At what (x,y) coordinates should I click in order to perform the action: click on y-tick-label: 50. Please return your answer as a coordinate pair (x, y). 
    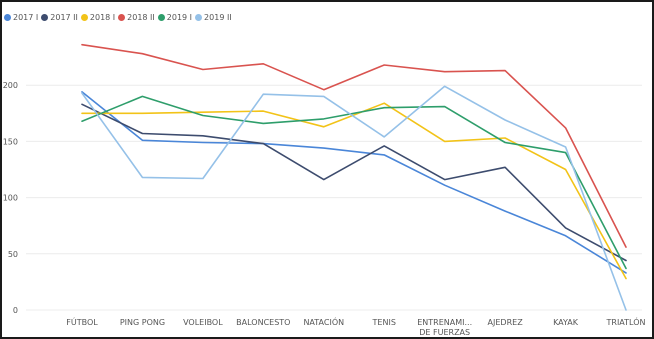
    Looking at the image, I should click on (13, 254).